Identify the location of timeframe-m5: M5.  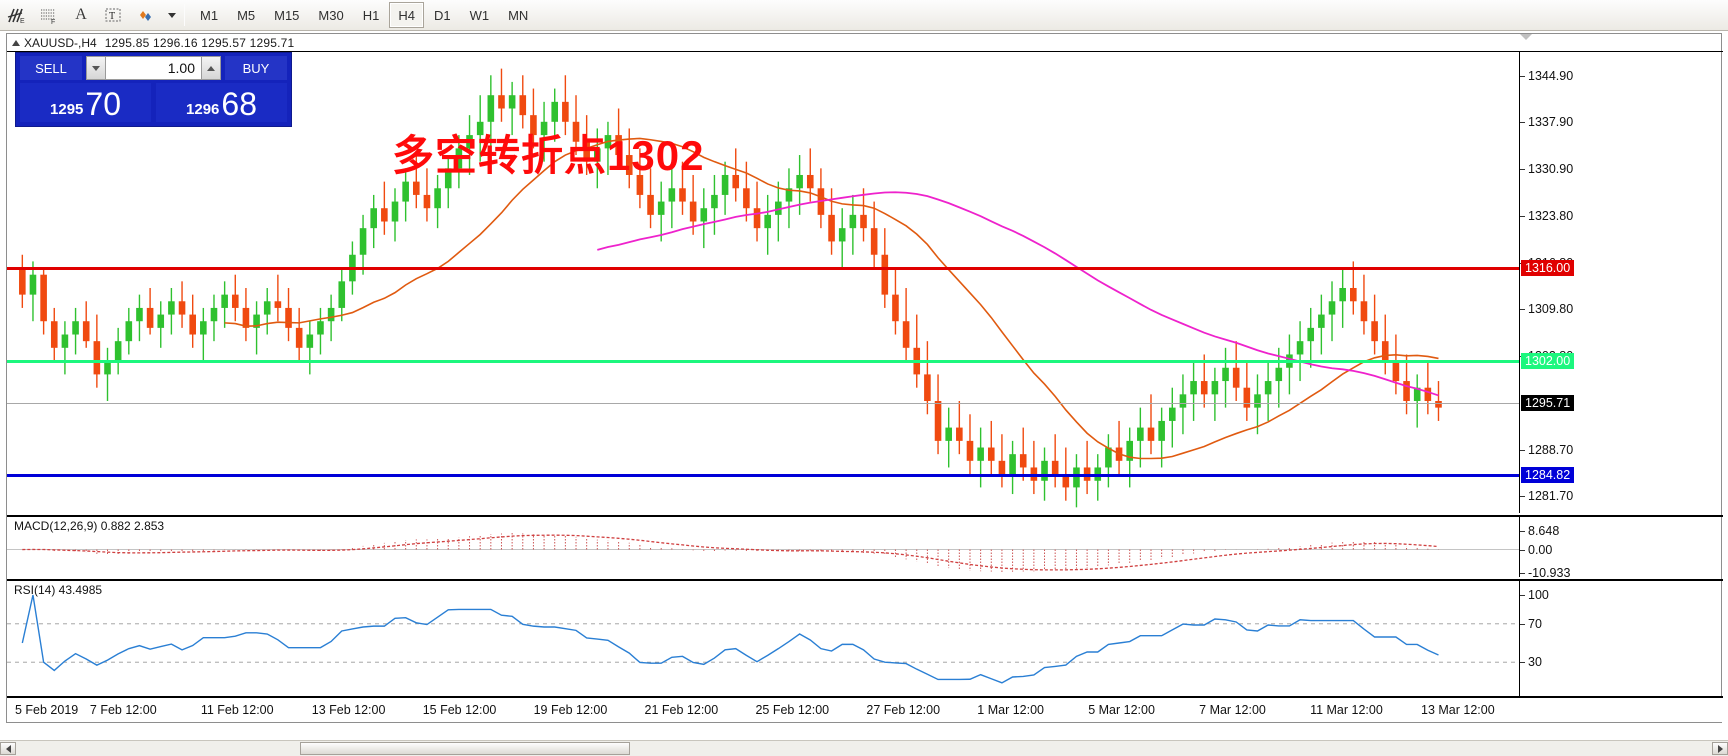
(246, 15).